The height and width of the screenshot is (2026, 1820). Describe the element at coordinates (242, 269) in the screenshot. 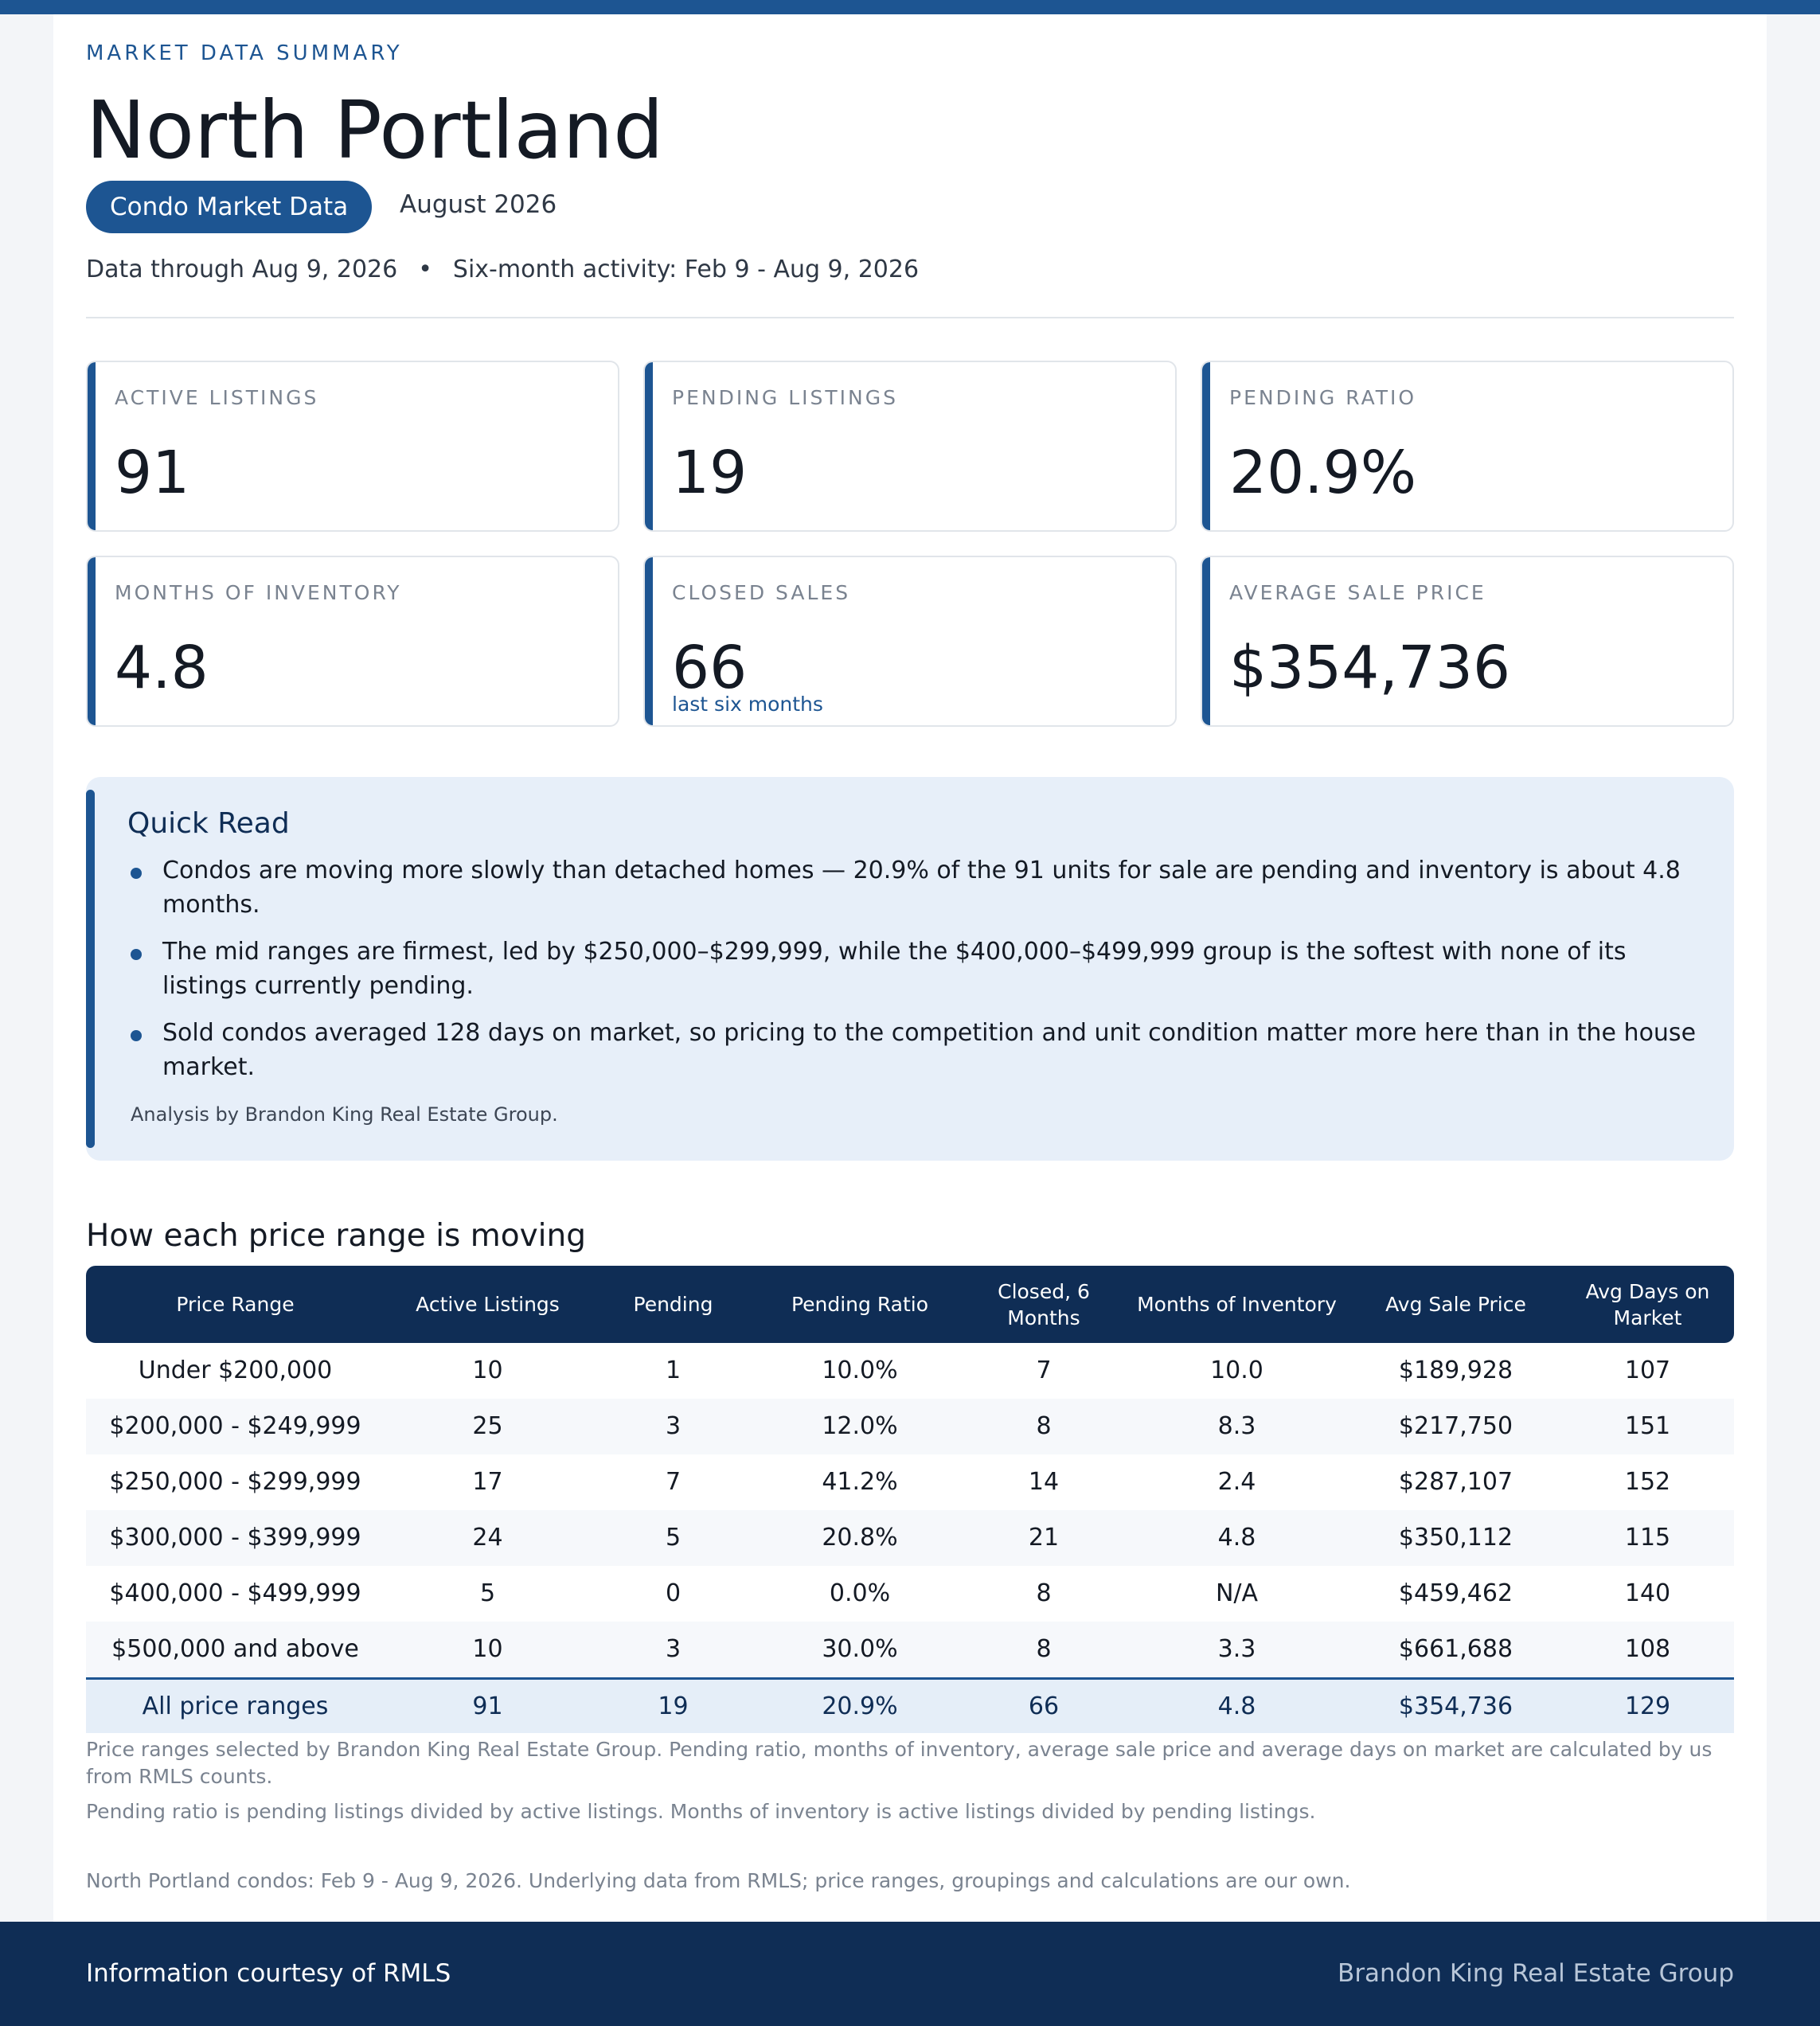

I see `data-through-text: Data through Aug 9, 2026` at that location.